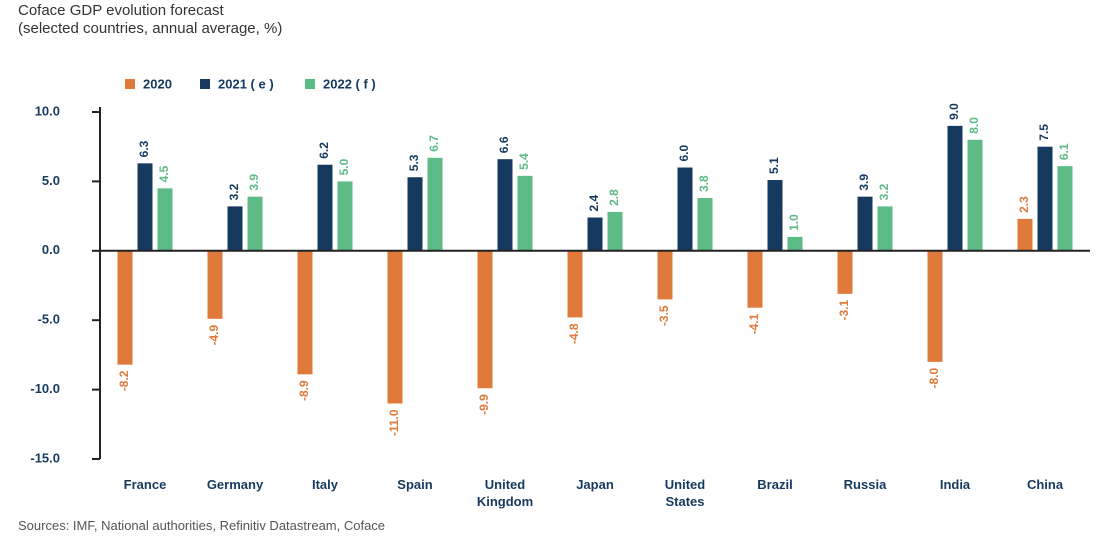  I want to click on data-label: 3.8, so click(704, 183).